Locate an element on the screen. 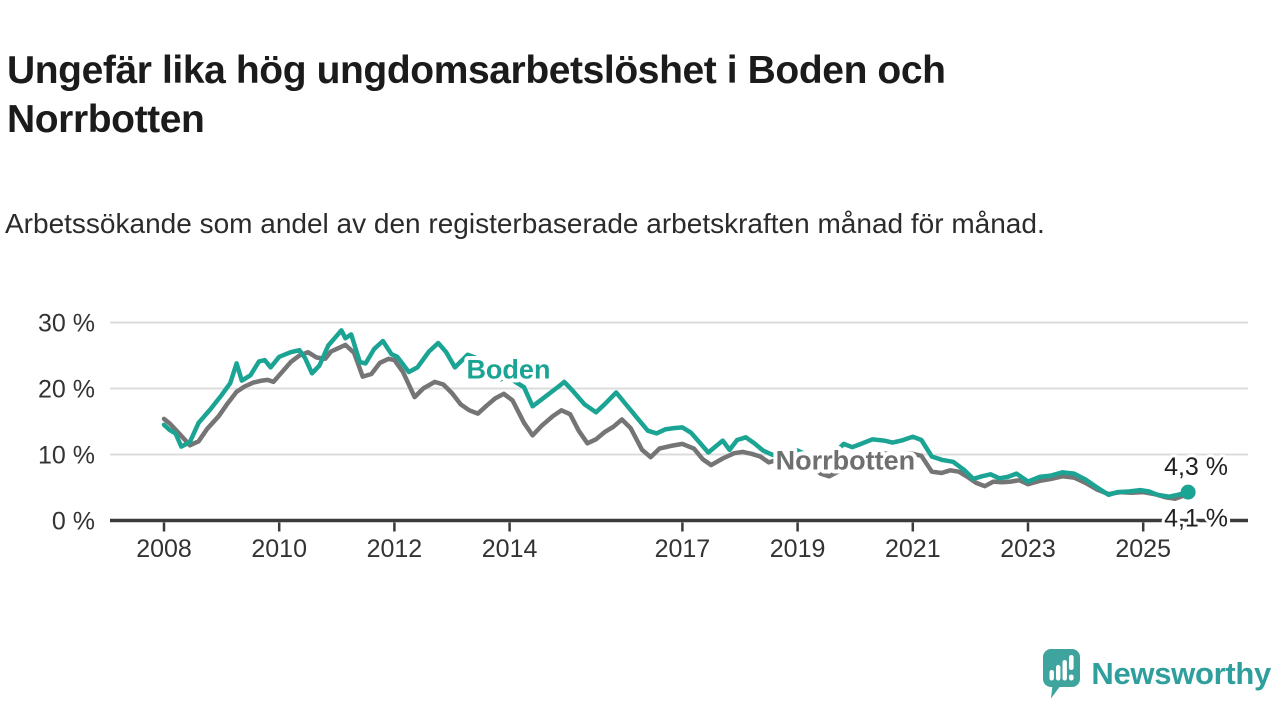 This screenshot has width=1280, height=720. series-label-boden: Boden is located at coordinates (508, 369).